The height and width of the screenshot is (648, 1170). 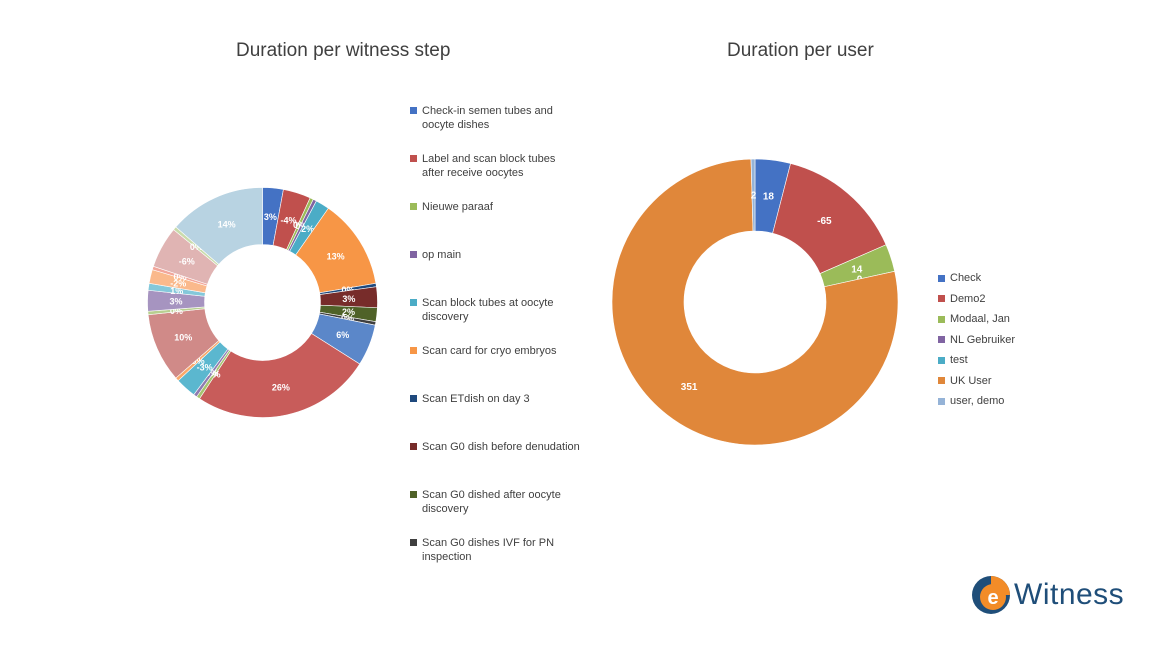 I want to click on data-label-0-17: 0%, so click(x=176, y=311).